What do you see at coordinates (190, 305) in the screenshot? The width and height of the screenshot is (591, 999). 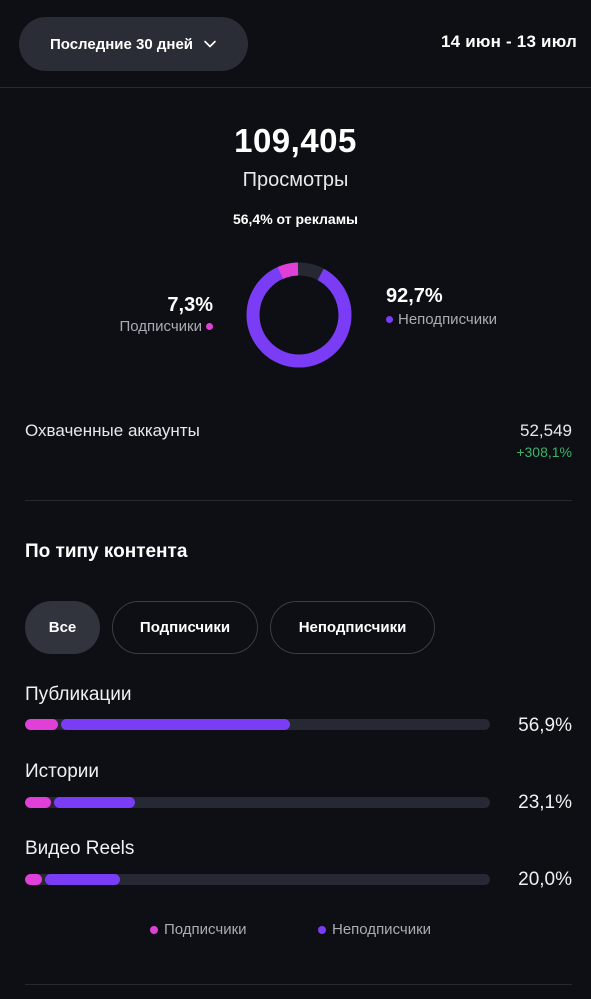 I see `followers-pct: 7,3%` at bounding box center [190, 305].